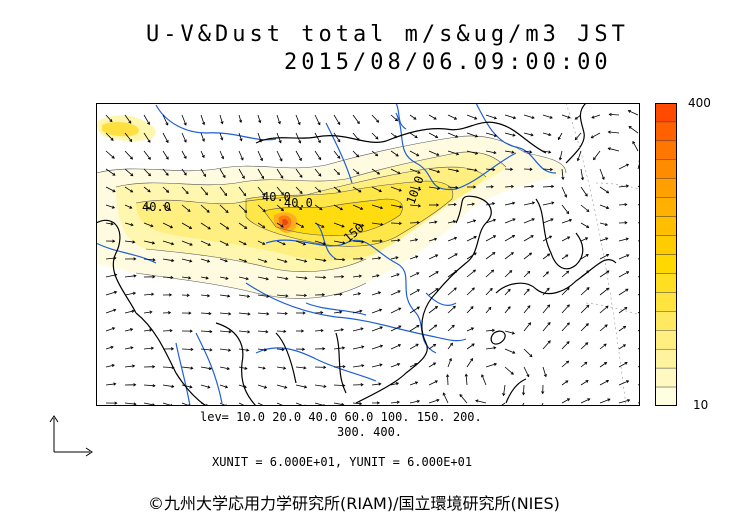  What do you see at coordinates (701, 405) in the screenshot?
I see `legend-min-label: 10` at bounding box center [701, 405].